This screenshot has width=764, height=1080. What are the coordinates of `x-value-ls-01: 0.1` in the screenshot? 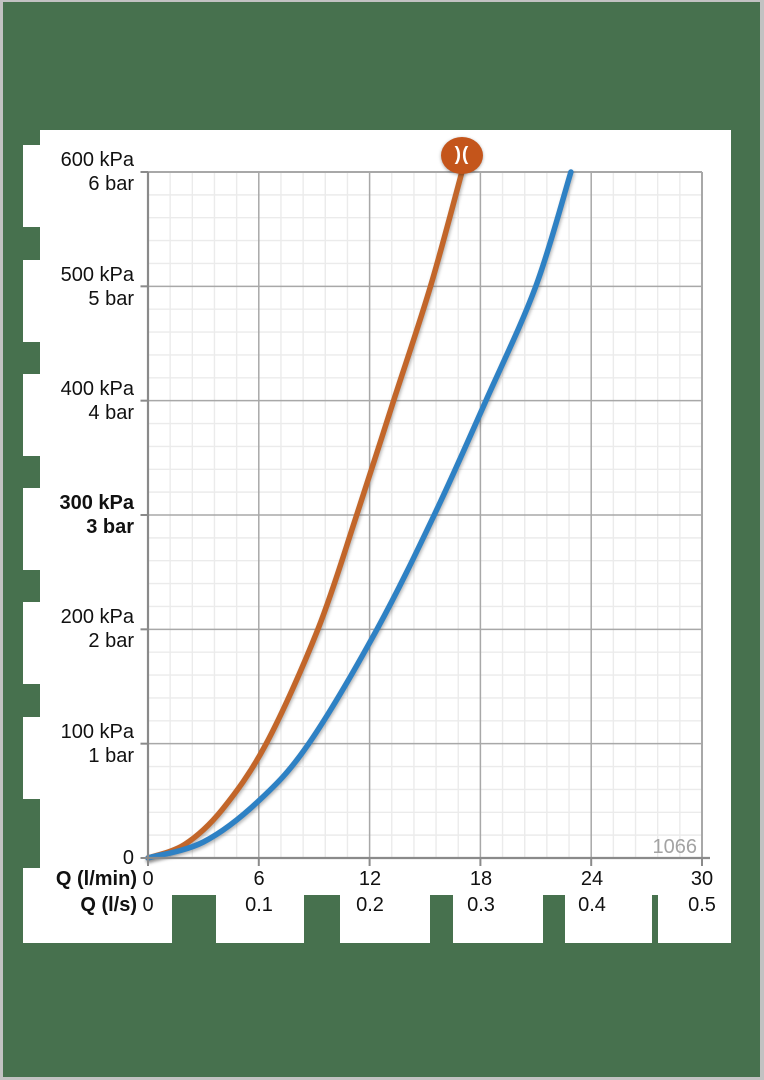 It's located at (259, 905).